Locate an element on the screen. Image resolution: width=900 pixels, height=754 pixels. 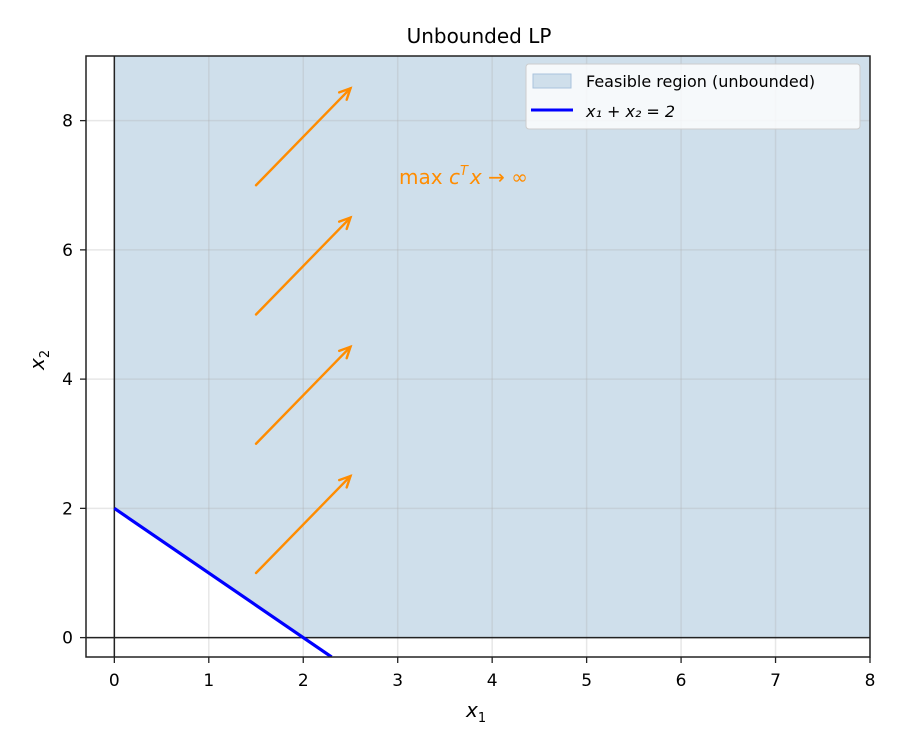
y-axis-label-sub: 2 is located at coordinates (45, 354).